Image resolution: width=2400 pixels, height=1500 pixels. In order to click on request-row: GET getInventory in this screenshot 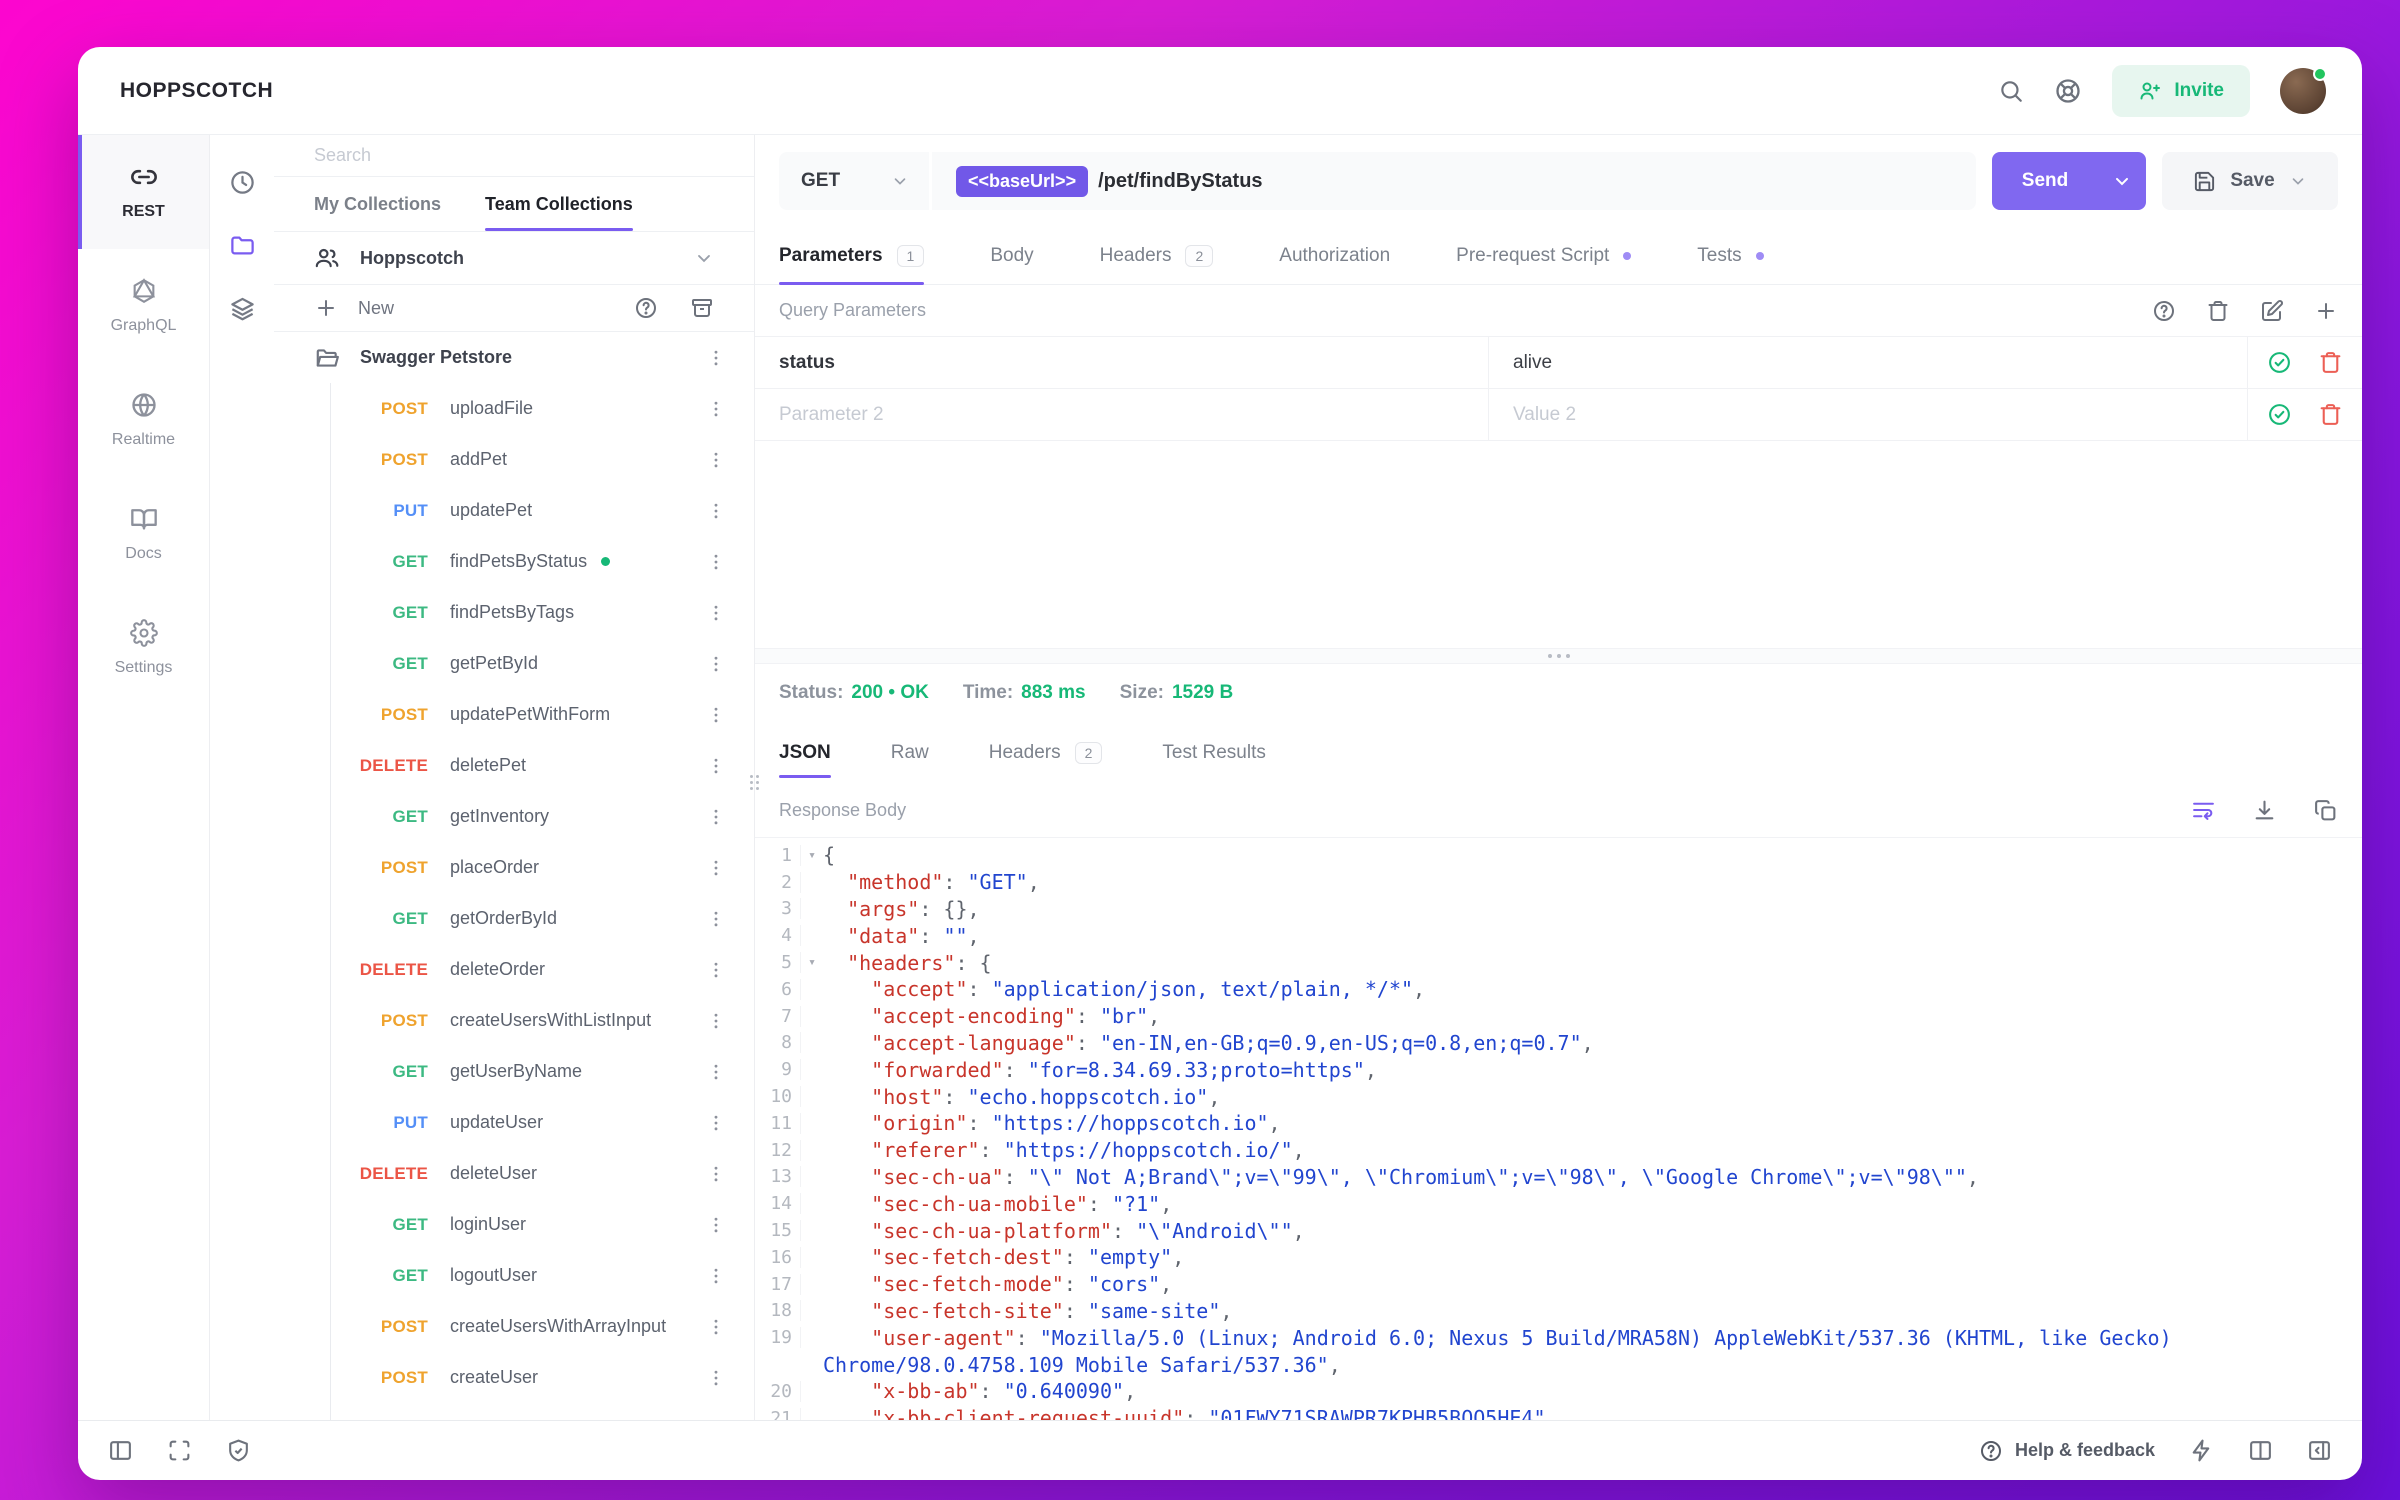, I will do `click(514, 816)`.